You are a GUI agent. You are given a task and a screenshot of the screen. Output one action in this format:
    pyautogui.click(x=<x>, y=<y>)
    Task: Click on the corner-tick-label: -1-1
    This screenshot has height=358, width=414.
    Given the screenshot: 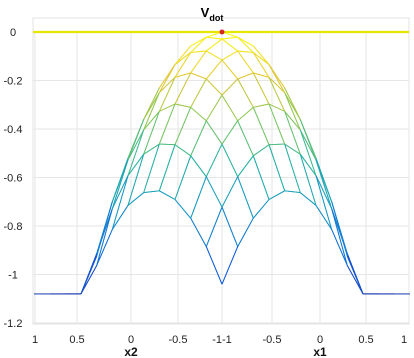 What is the action you would take?
    pyautogui.click(x=222, y=340)
    